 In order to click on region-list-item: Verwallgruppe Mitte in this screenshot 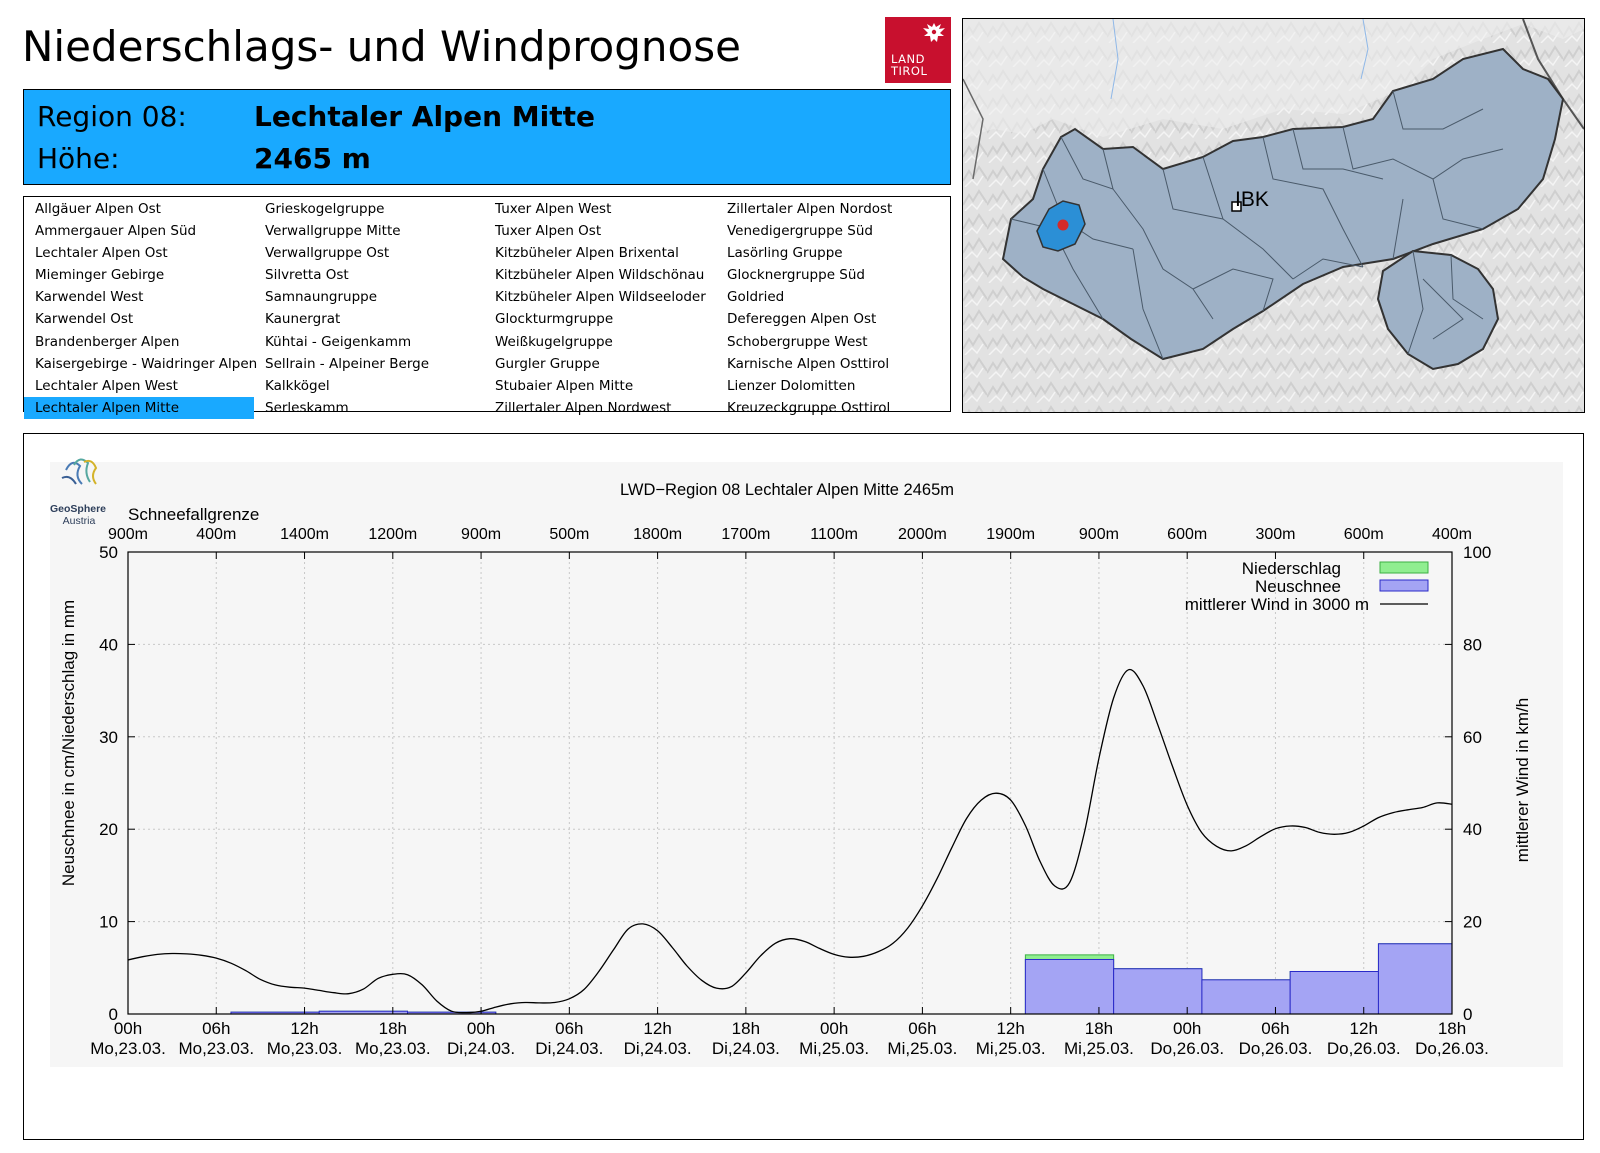, I will do `click(333, 231)`.